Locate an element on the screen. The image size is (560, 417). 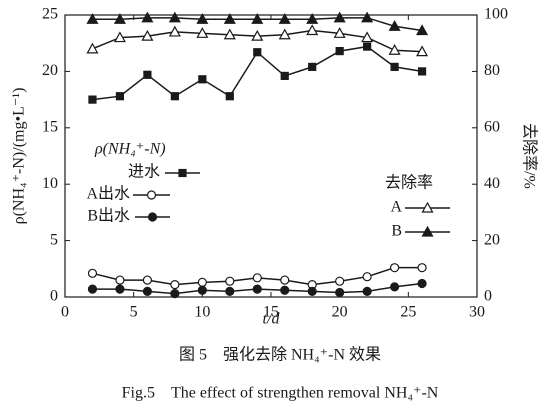
x-tick-label: 20 is located at coordinates (340, 312).